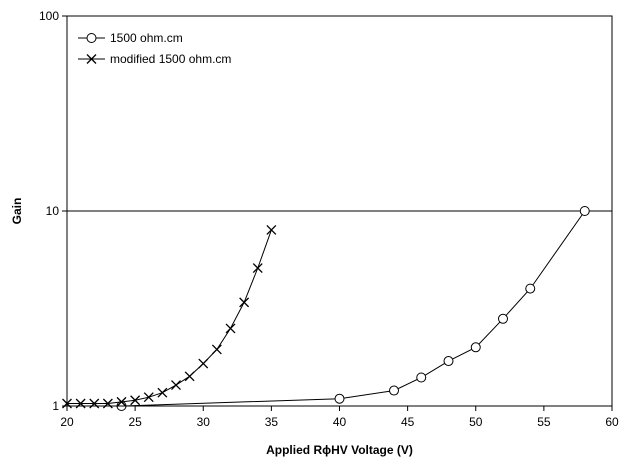  Describe the element at coordinates (135, 422) in the screenshot. I see `x-tick-label: 25` at that location.